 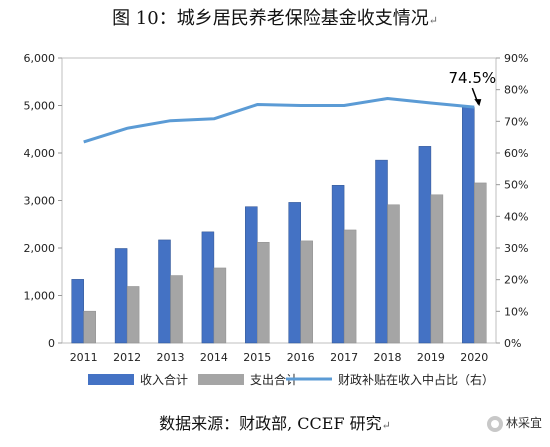 I want to click on right-axis-tick-label: 0%, so click(x=512, y=343).